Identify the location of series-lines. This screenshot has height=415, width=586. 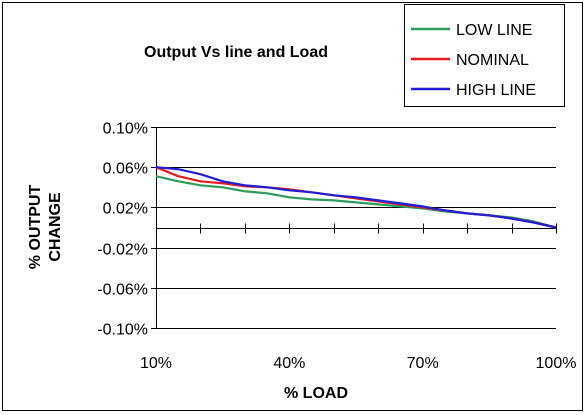
(356, 197).